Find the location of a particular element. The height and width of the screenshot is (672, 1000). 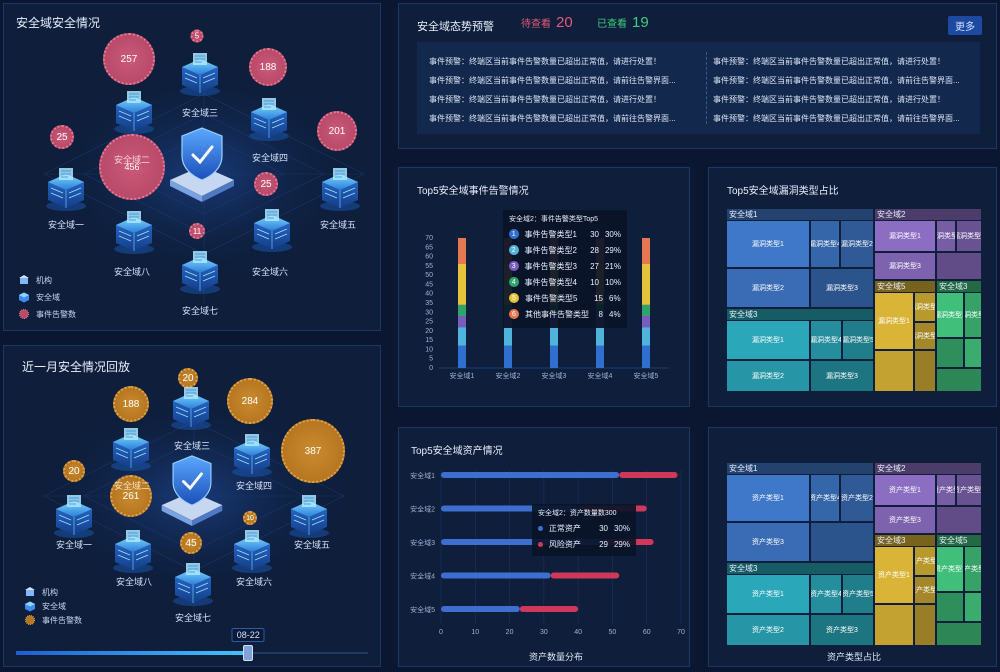

alarm-bubble: 284 is located at coordinates (250, 401).